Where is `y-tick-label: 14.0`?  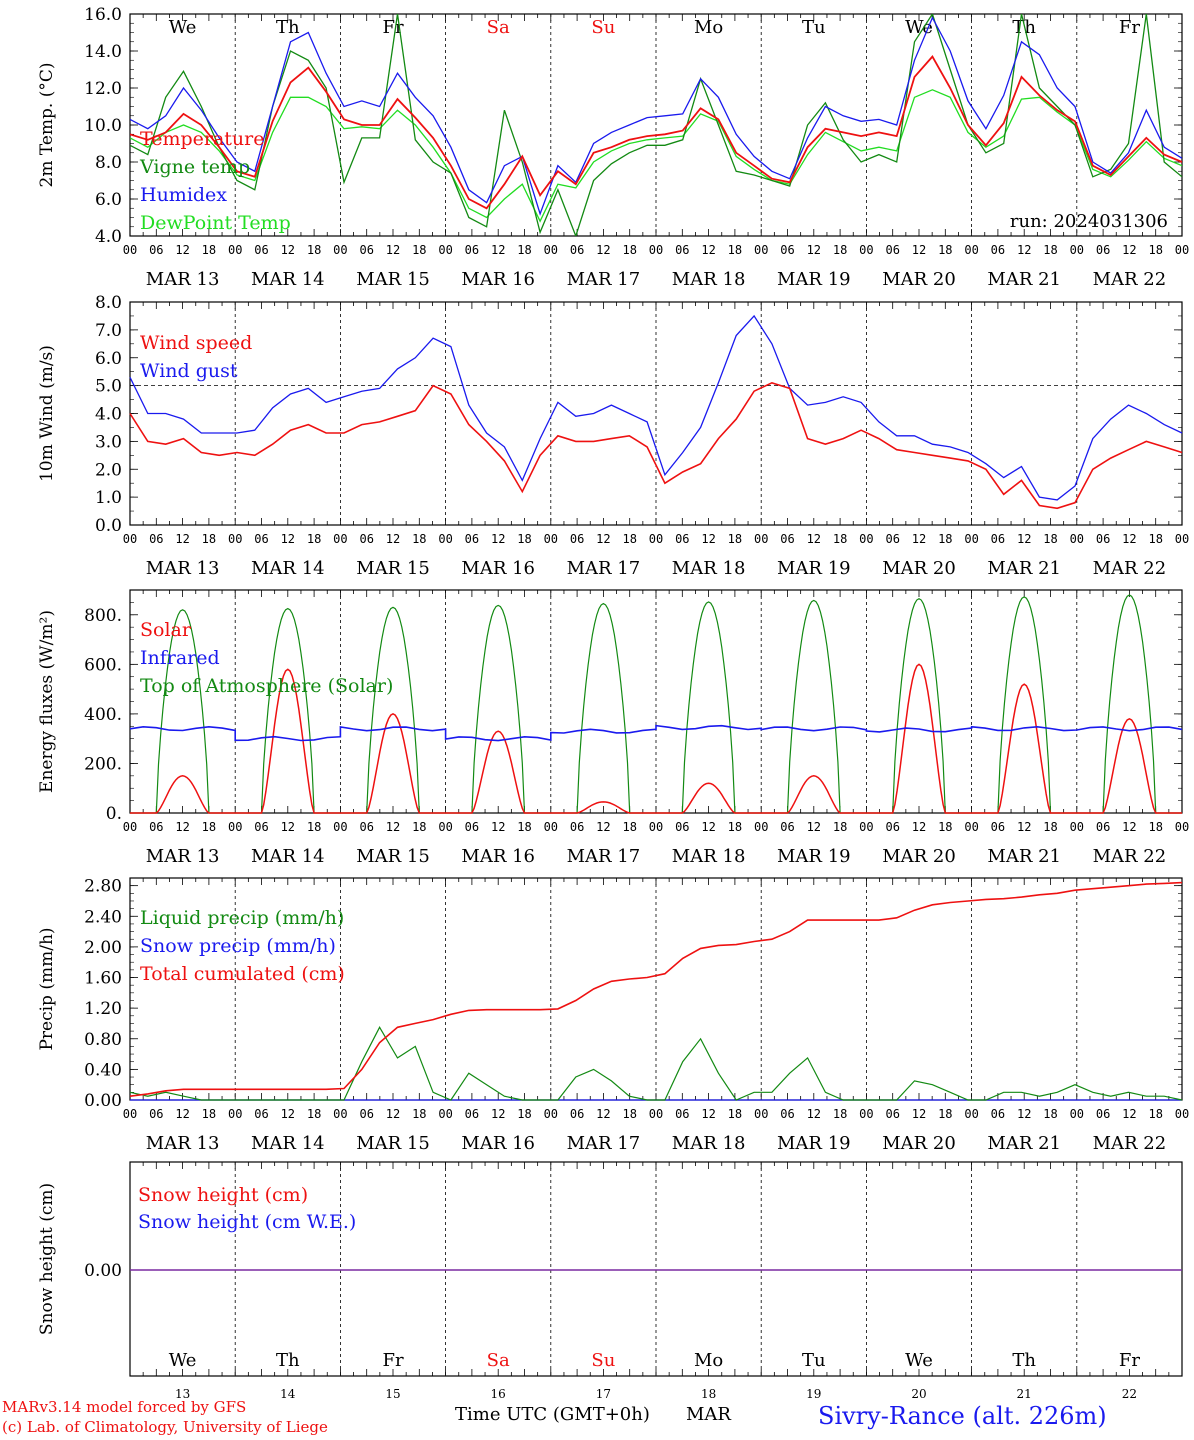
y-tick-label: 14.0 is located at coordinates (103, 52).